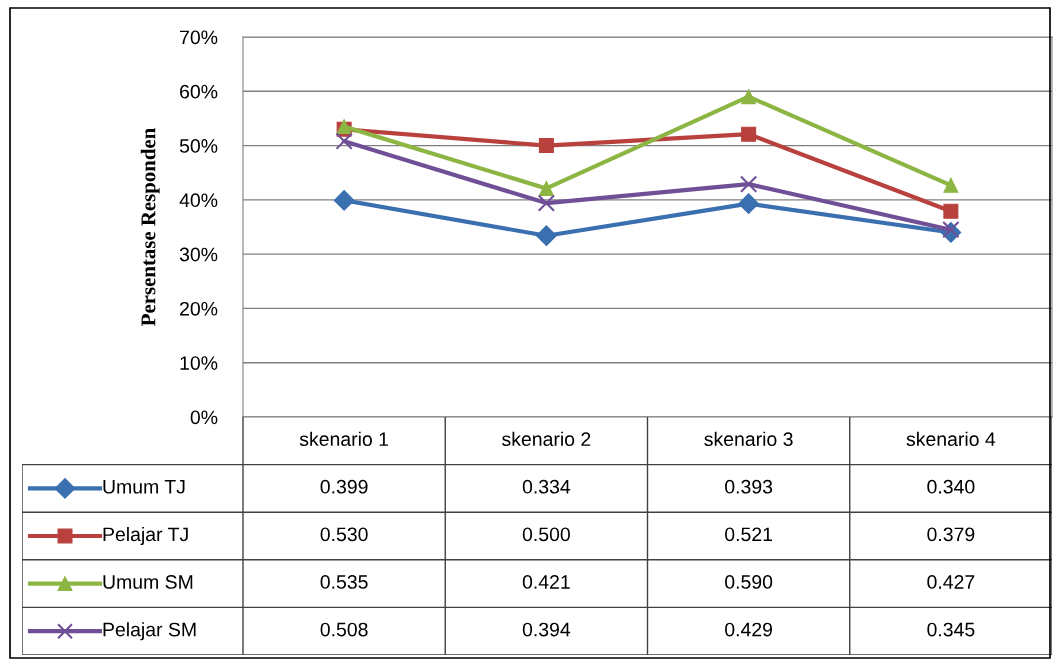  I want to click on legend-label: Umum SM, so click(148, 582).